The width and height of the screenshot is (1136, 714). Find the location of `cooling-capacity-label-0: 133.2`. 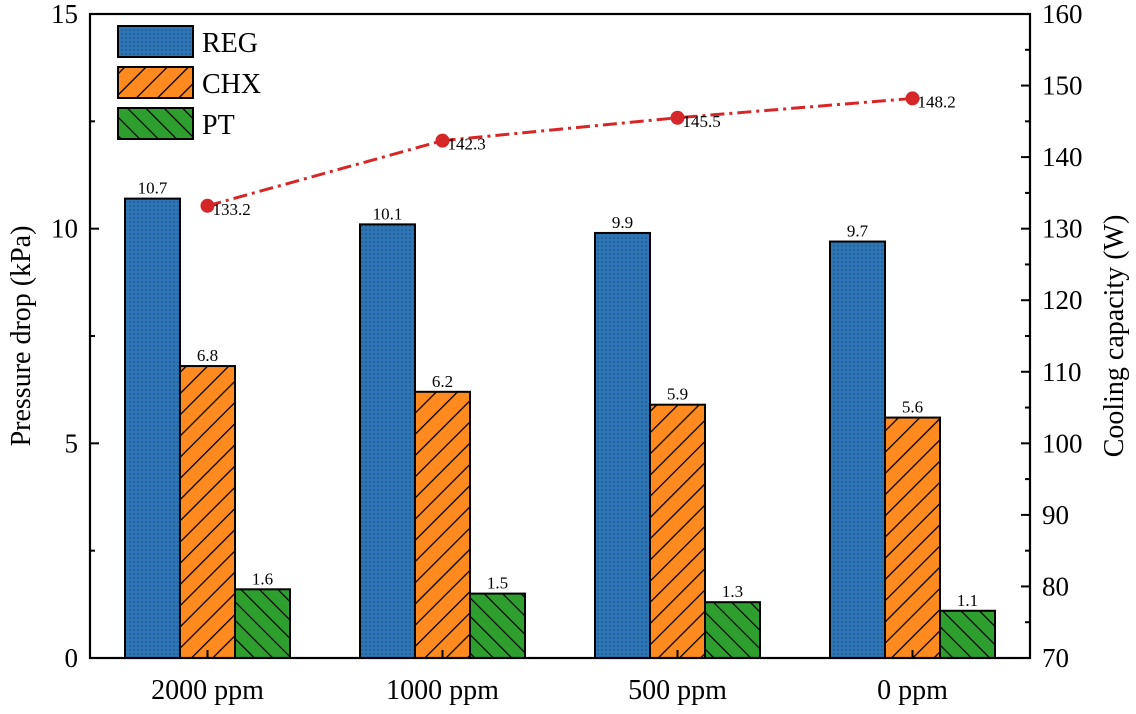

cooling-capacity-label-0: 133.2 is located at coordinates (232, 209).